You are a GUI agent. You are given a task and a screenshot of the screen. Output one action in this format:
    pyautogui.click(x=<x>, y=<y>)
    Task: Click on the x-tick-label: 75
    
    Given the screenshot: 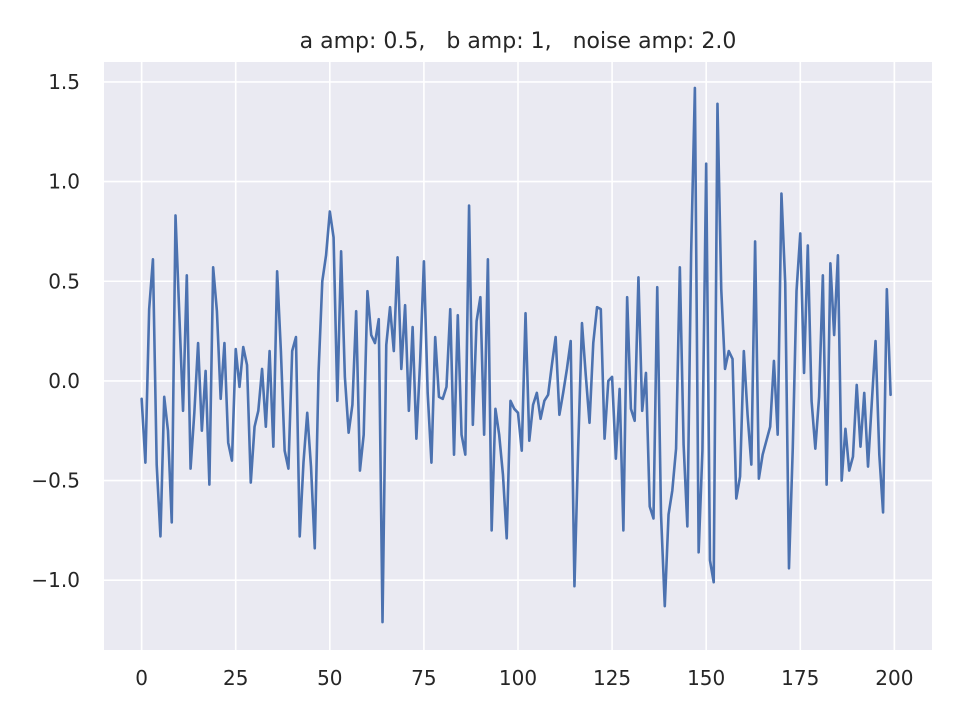 What is the action you would take?
    pyautogui.click(x=423, y=678)
    